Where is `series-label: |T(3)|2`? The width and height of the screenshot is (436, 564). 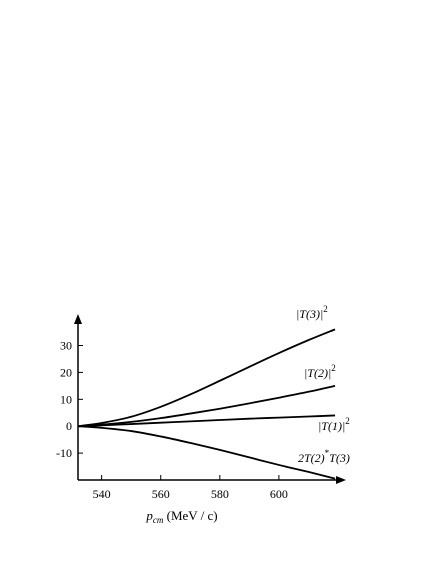 series-label: |T(3)|2 is located at coordinates (312, 312).